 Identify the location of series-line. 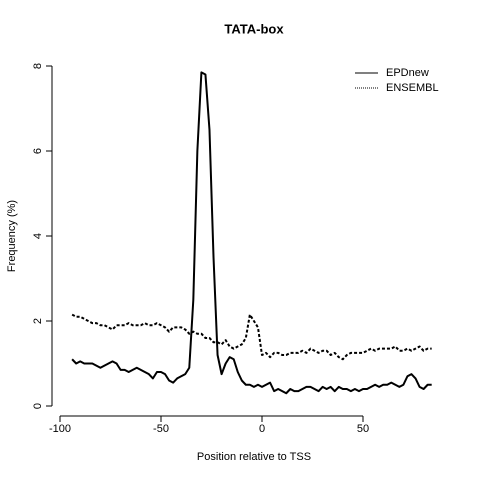
(251, 337).